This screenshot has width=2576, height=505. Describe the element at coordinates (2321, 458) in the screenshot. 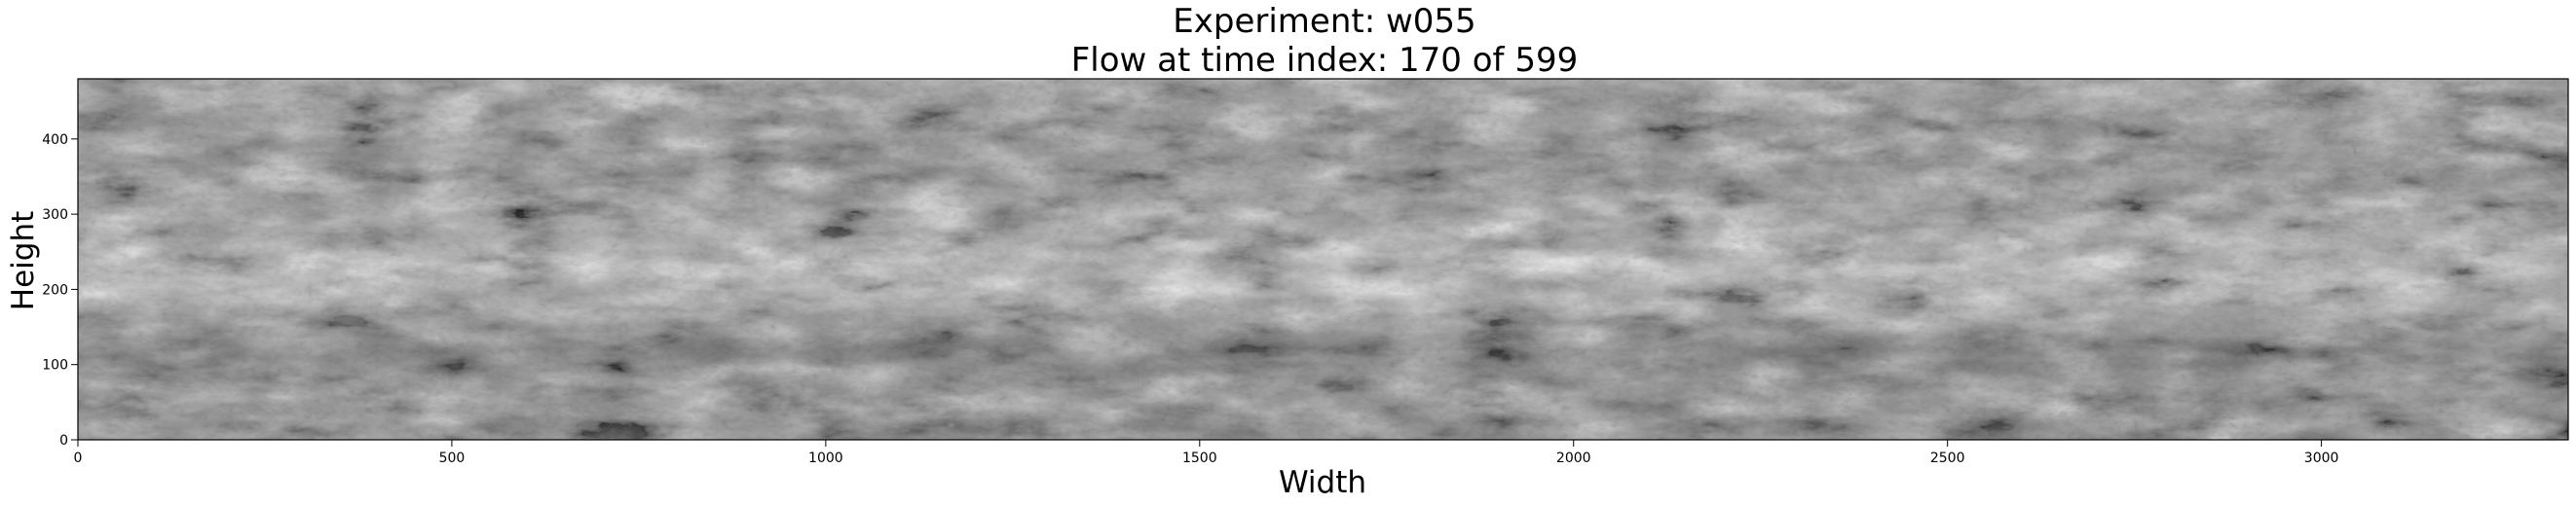

I see `x-tick-label: 3000` at that location.